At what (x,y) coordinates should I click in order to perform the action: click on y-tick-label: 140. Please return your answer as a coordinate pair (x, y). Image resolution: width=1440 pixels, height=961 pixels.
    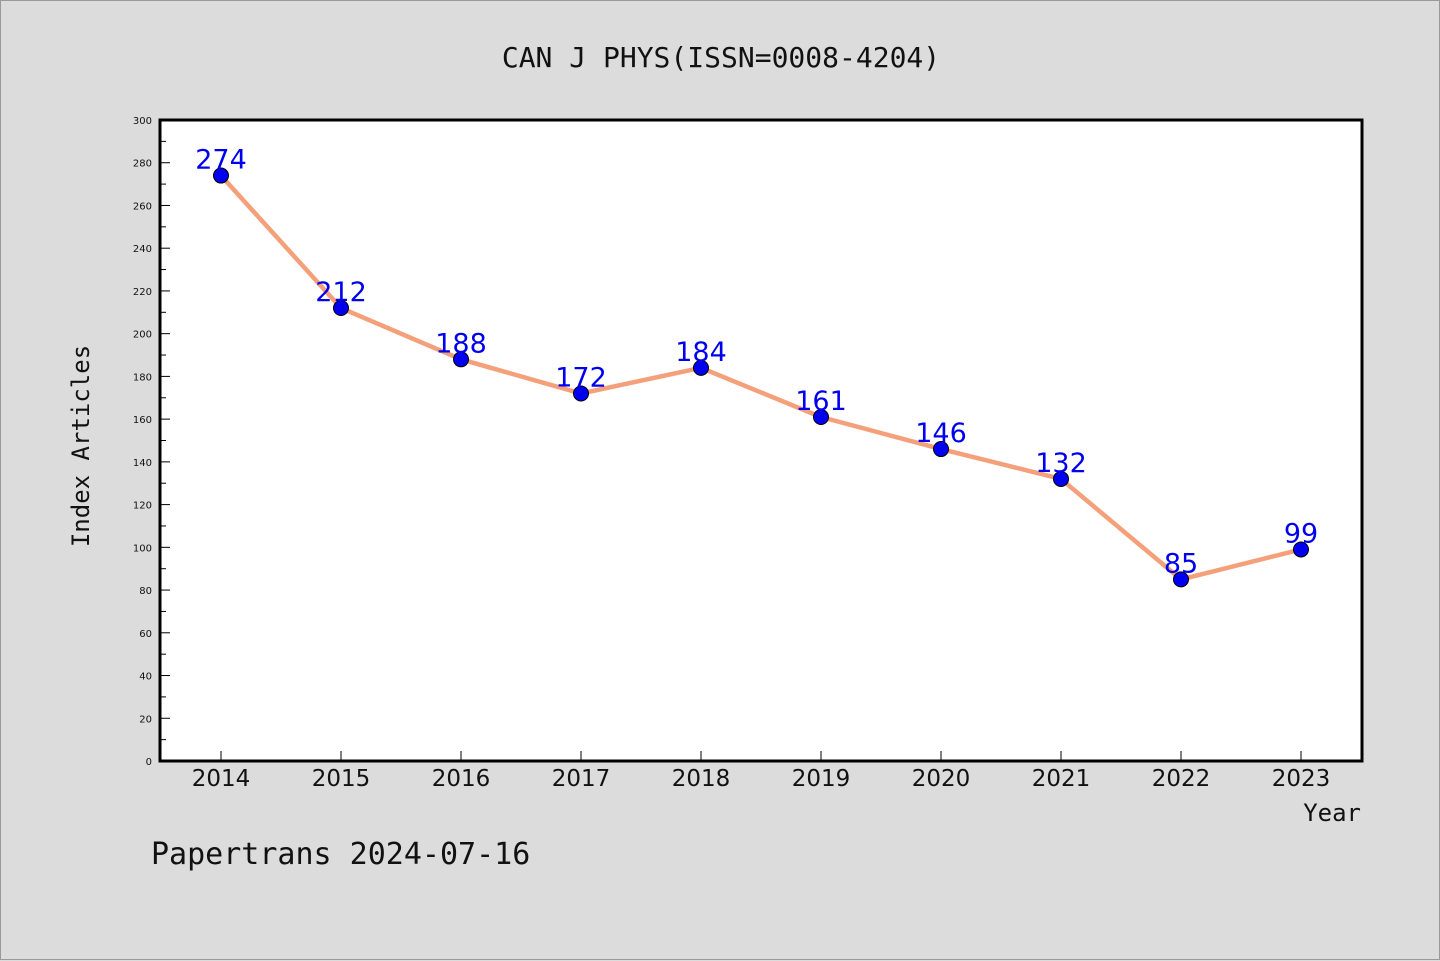
    Looking at the image, I should click on (142, 463).